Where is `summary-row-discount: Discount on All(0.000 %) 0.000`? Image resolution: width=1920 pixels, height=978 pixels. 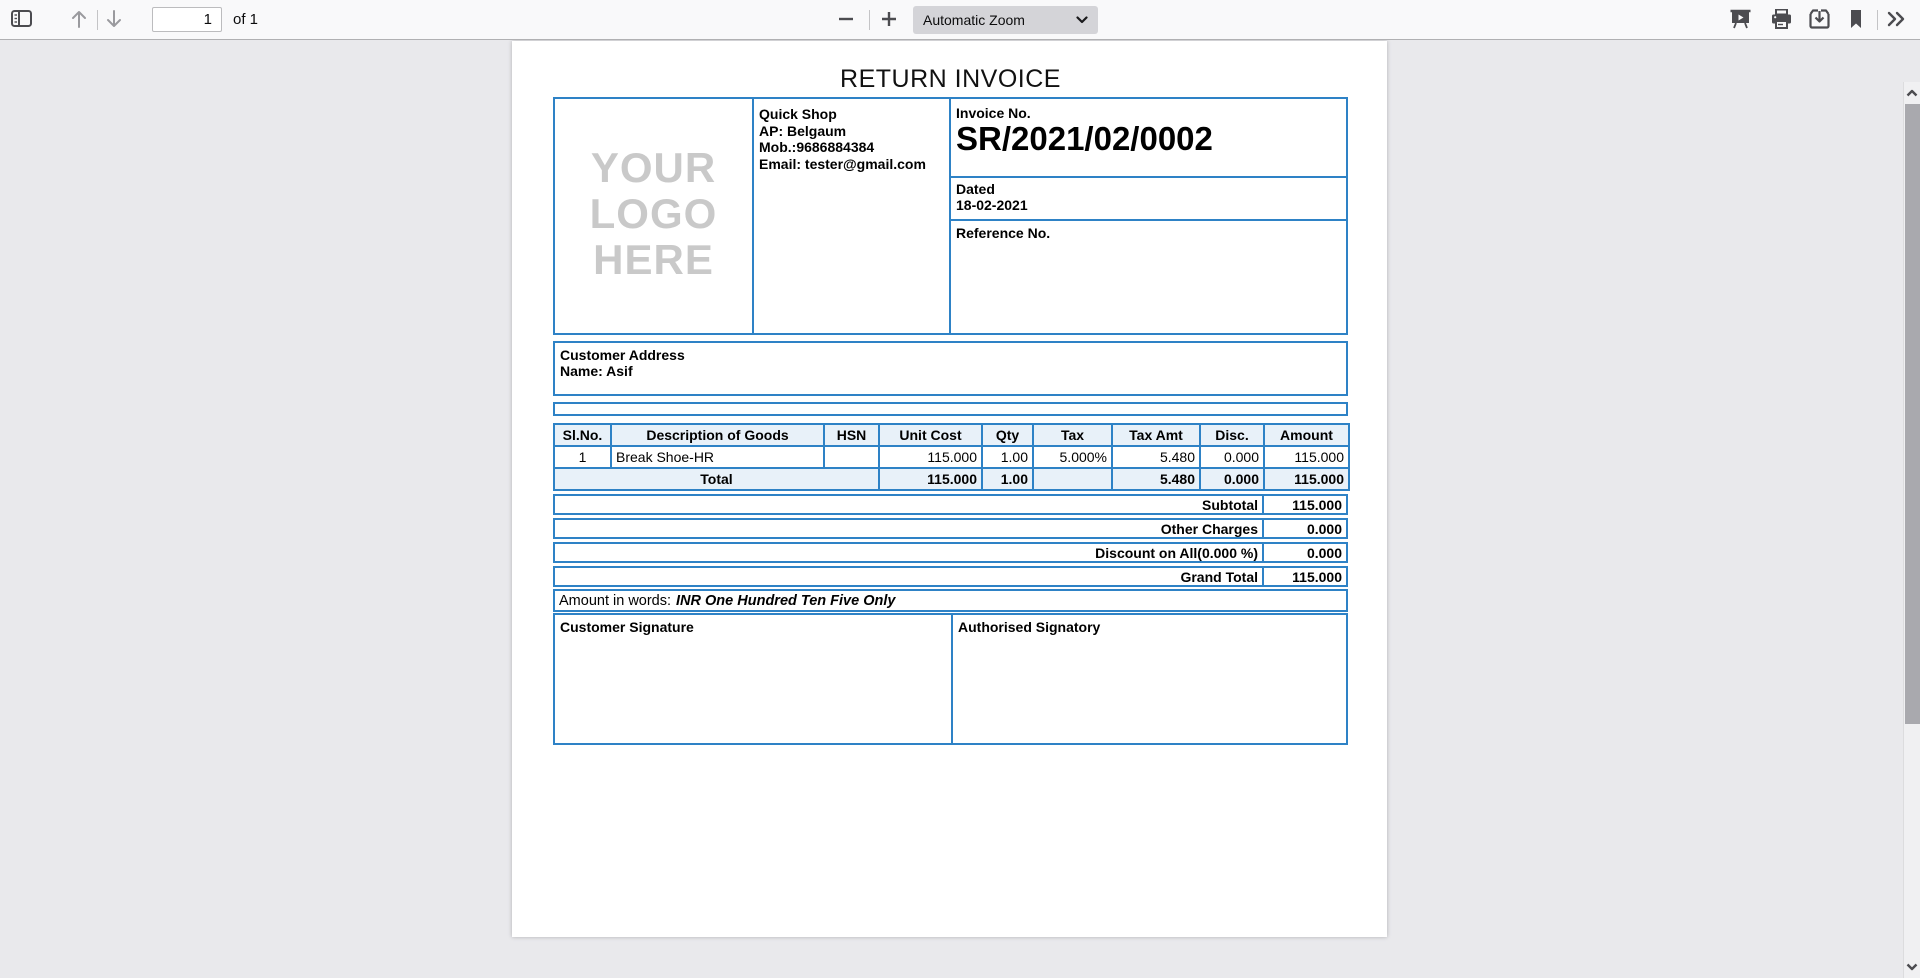 summary-row-discount: Discount on All(0.000 %) 0.000 is located at coordinates (950, 552).